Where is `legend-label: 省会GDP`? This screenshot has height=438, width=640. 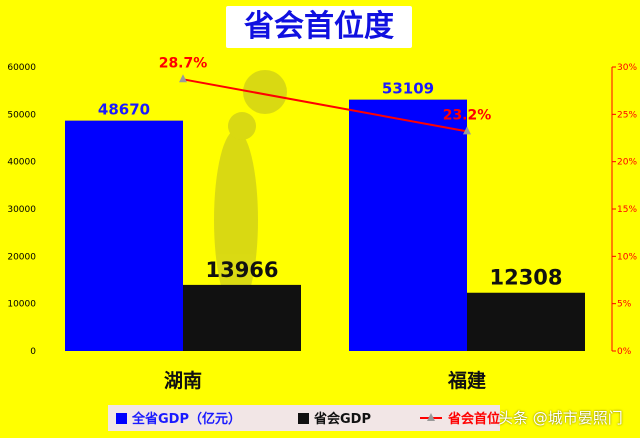 legend-label: 省会GDP is located at coordinates (342, 419).